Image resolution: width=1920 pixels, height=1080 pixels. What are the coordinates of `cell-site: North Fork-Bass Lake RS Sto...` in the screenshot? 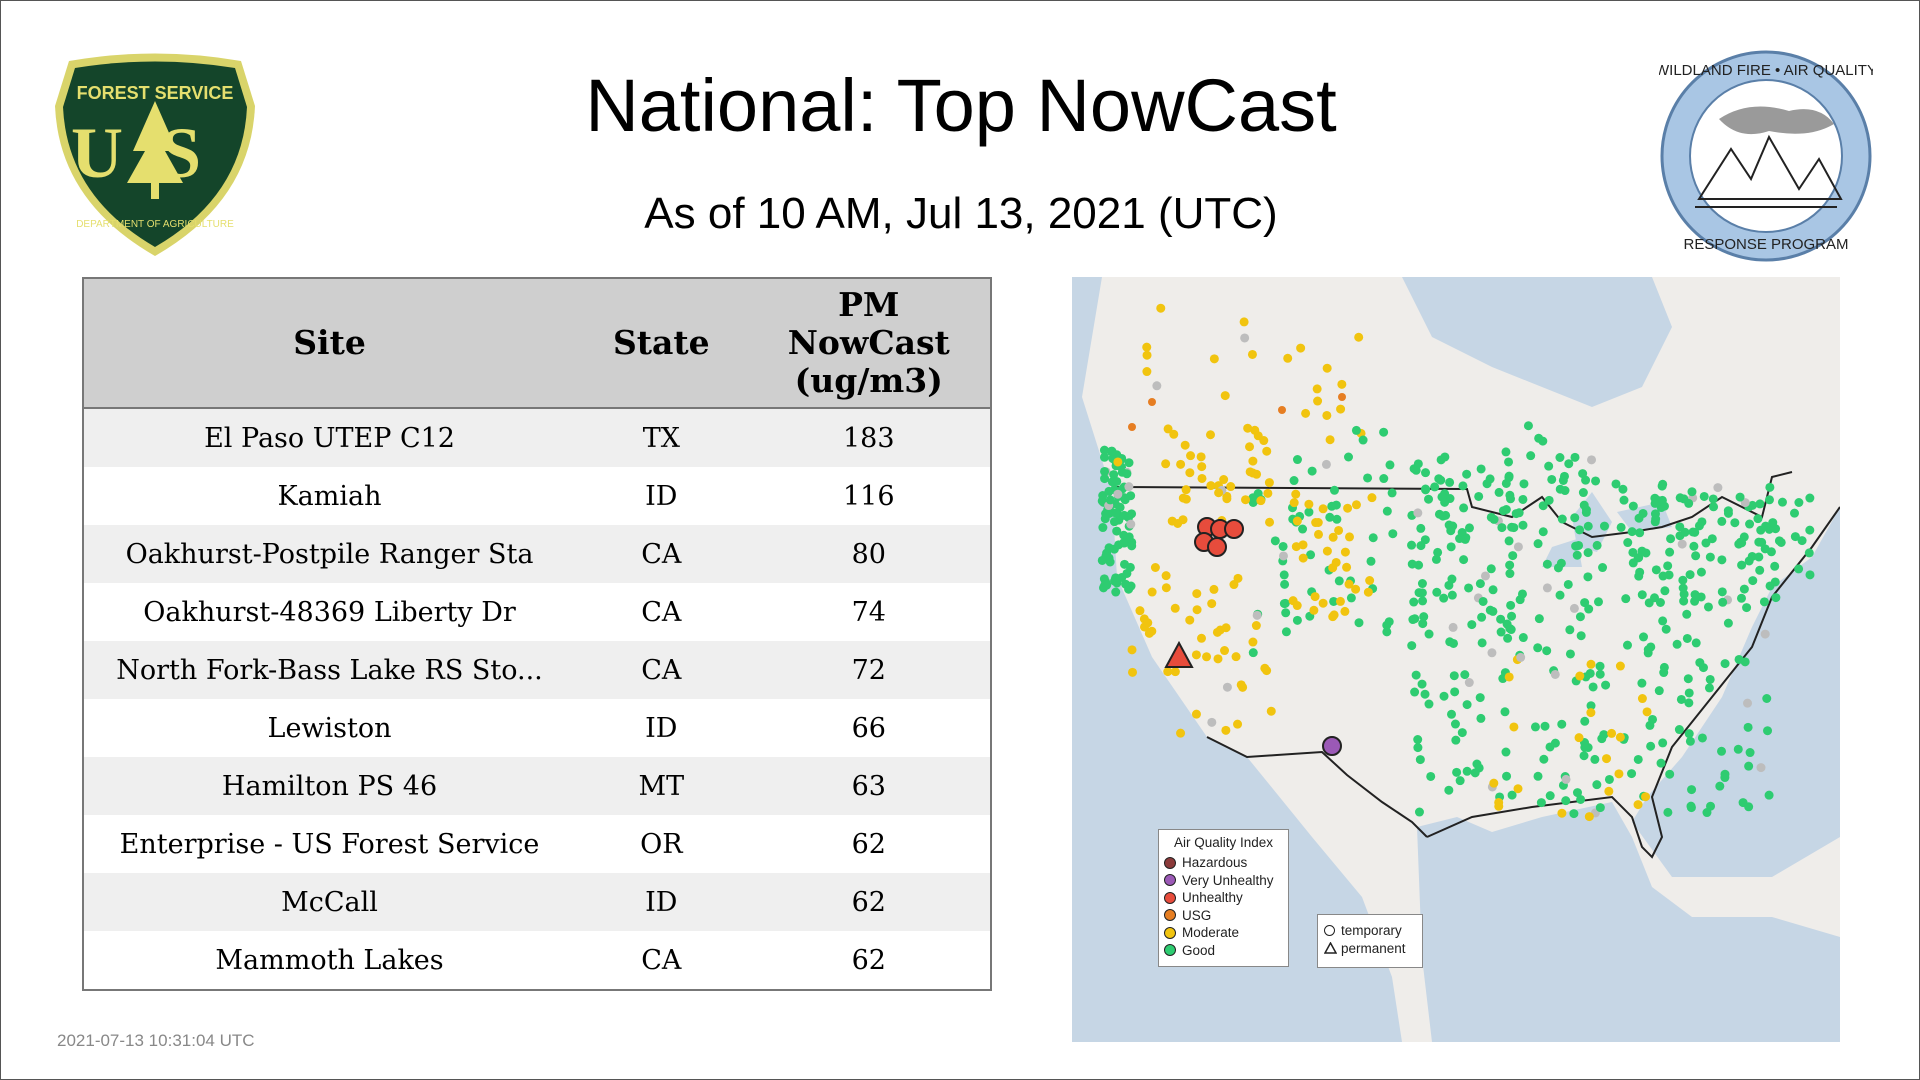 It's located at (329, 670).